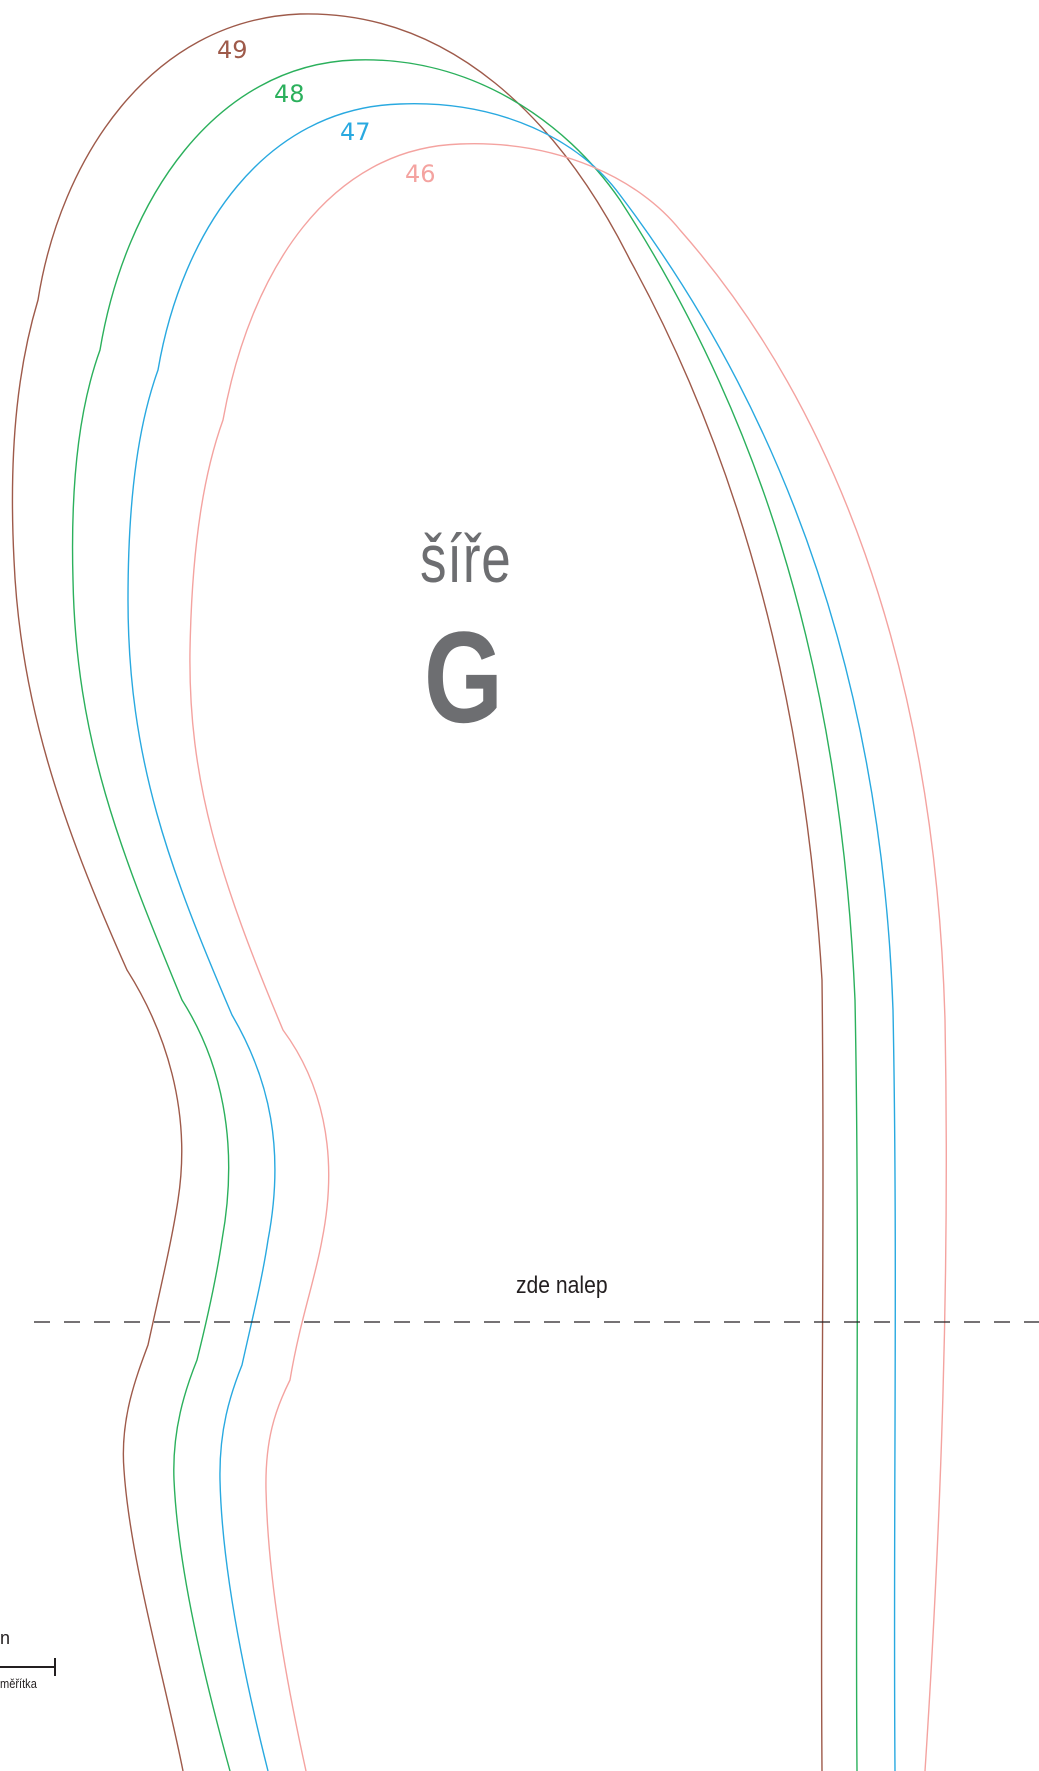 This screenshot has width=1039, height=1771. I want to click on size-label-49: 49, so click(232, 50).